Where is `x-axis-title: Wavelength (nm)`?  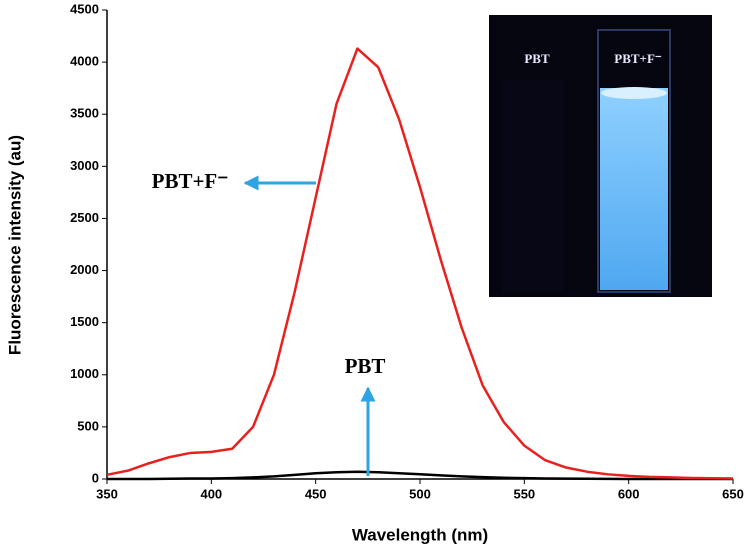
x-axis-title: Wavelength (nm) is located at coordinates (420, 534).